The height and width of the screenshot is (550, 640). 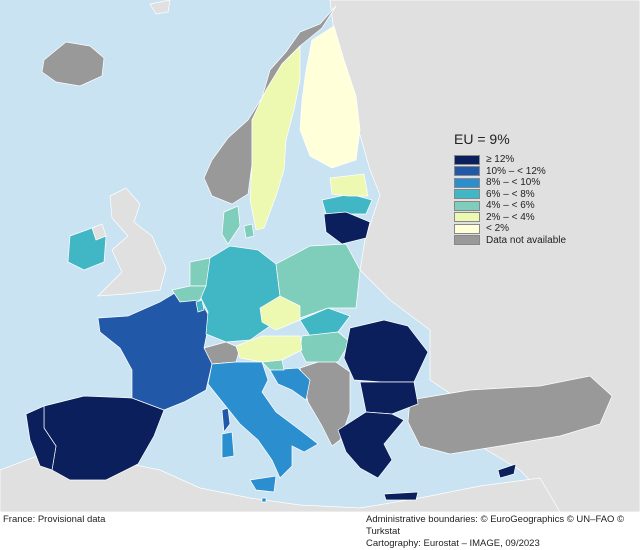 I want to click on crete-shape, so click(x=401, y=496).